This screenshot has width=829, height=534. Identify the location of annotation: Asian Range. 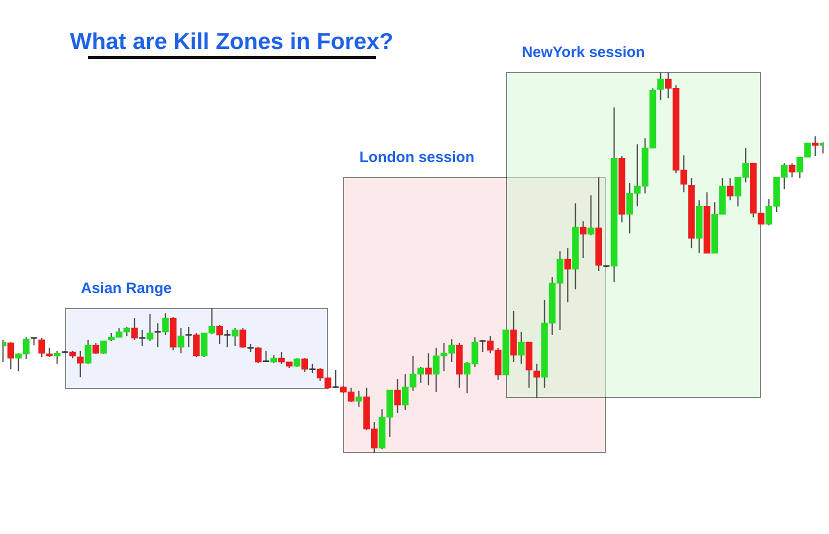
(126, 288).